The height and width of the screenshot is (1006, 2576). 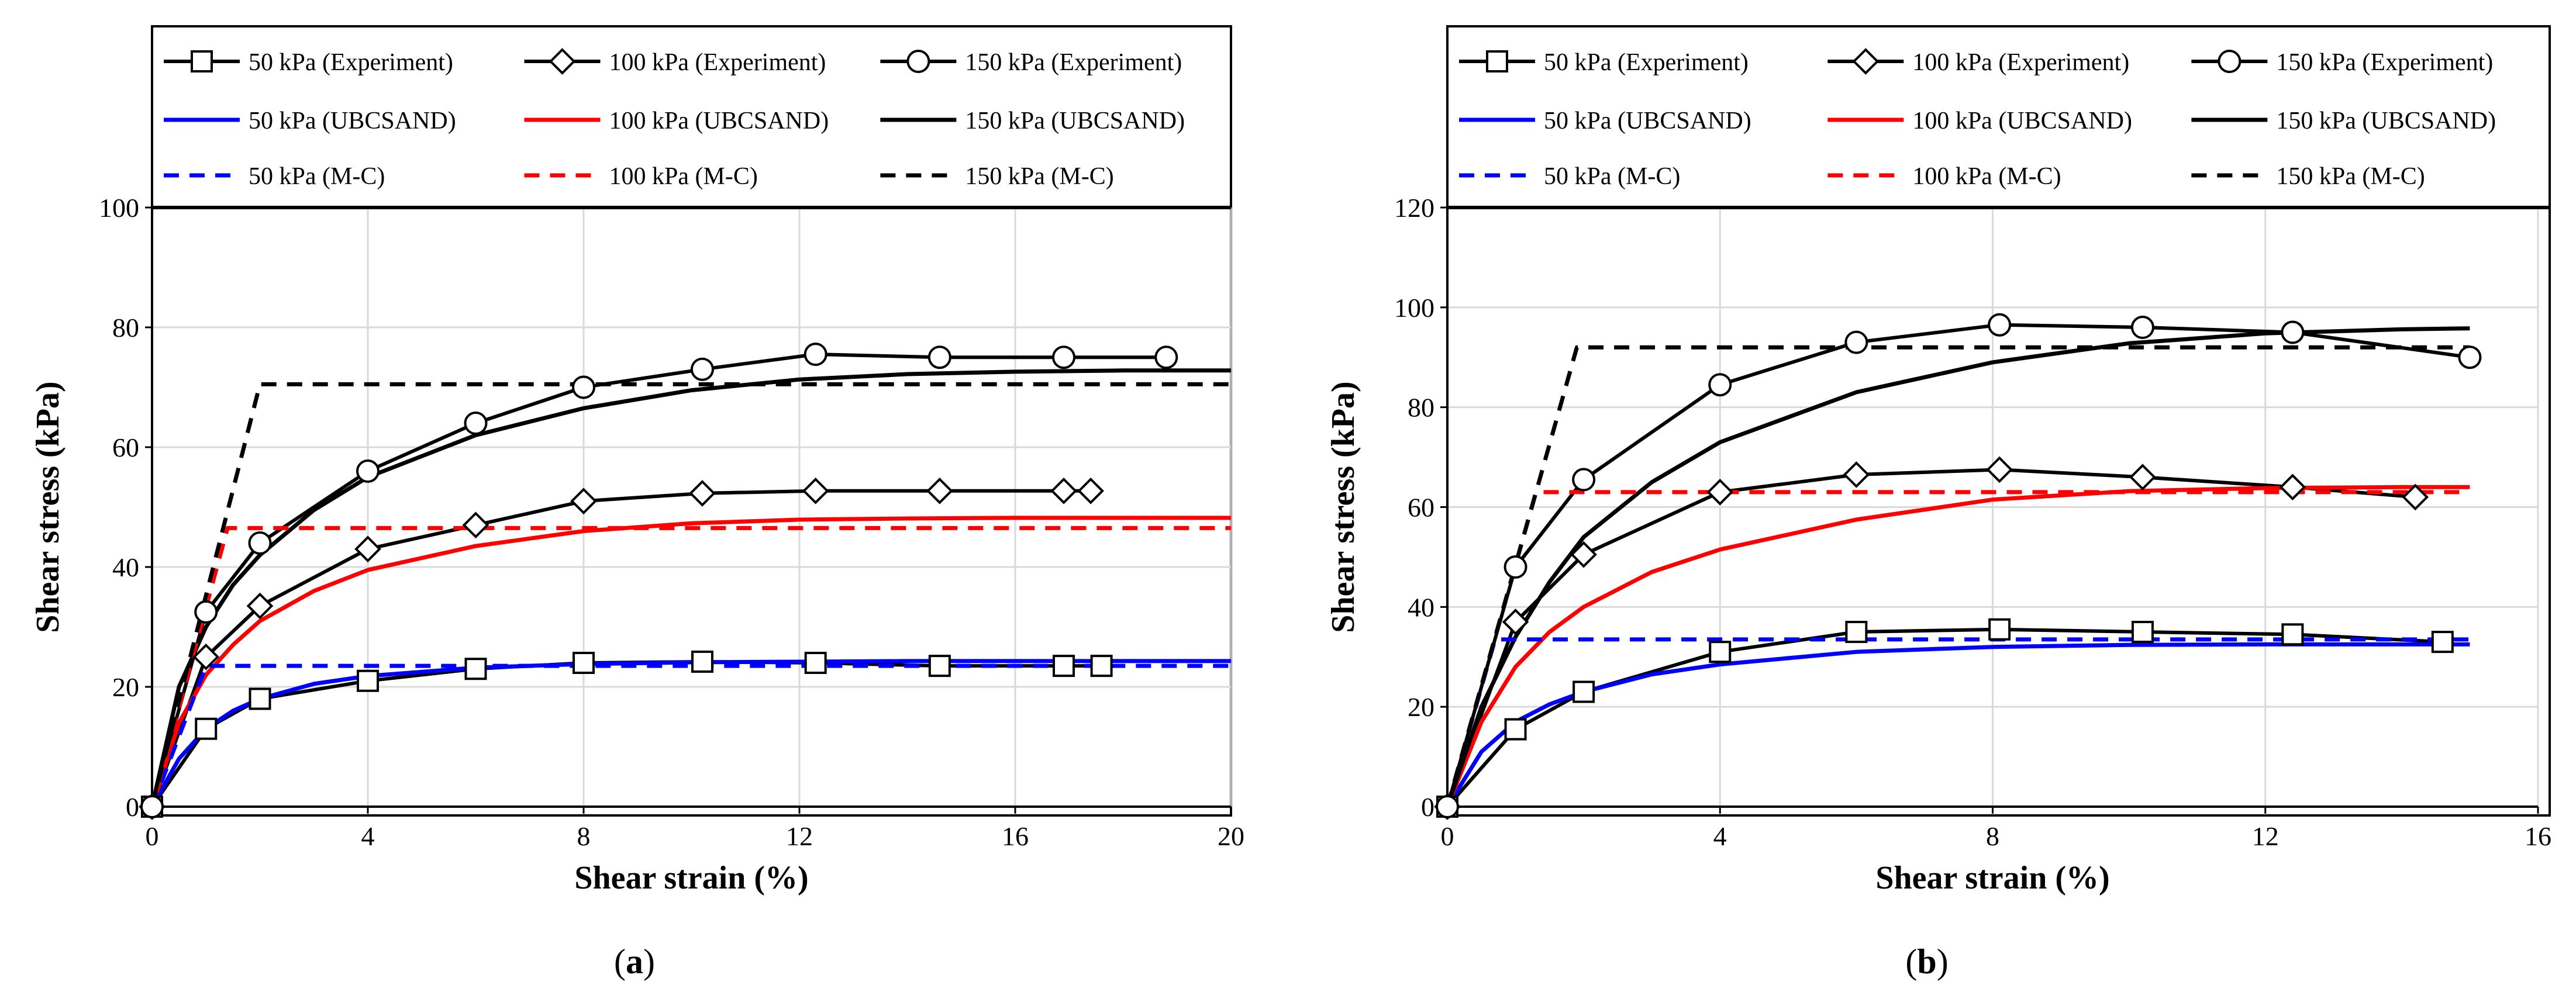 What do you see at coordinates (635, 961) in the screenshot?
I see `panel-caption: (a)` at bounding box center [635, 961].